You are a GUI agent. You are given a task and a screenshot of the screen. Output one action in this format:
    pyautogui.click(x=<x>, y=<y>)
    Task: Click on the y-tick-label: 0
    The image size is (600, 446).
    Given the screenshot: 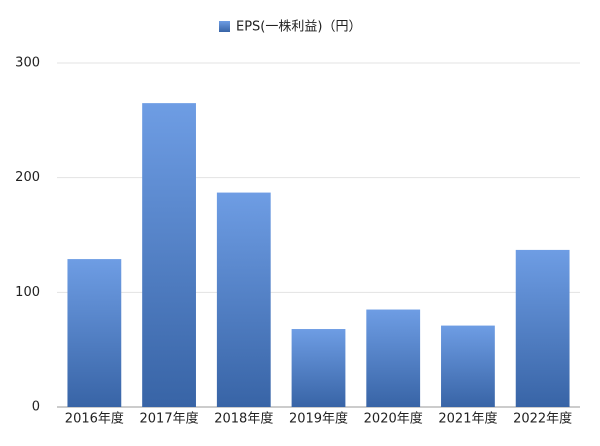 What is the action you would take?
    pyautogui.click(x=36, y=407)
    